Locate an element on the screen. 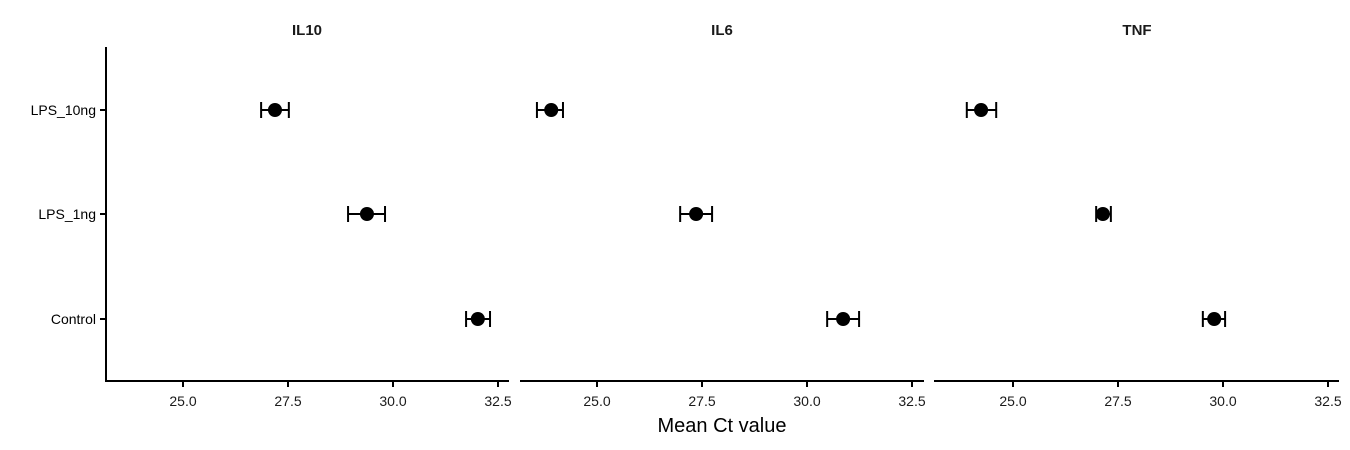 This screenshot has width=1350, height=450. data-point-il6-control is located at coordinates (843, 319).